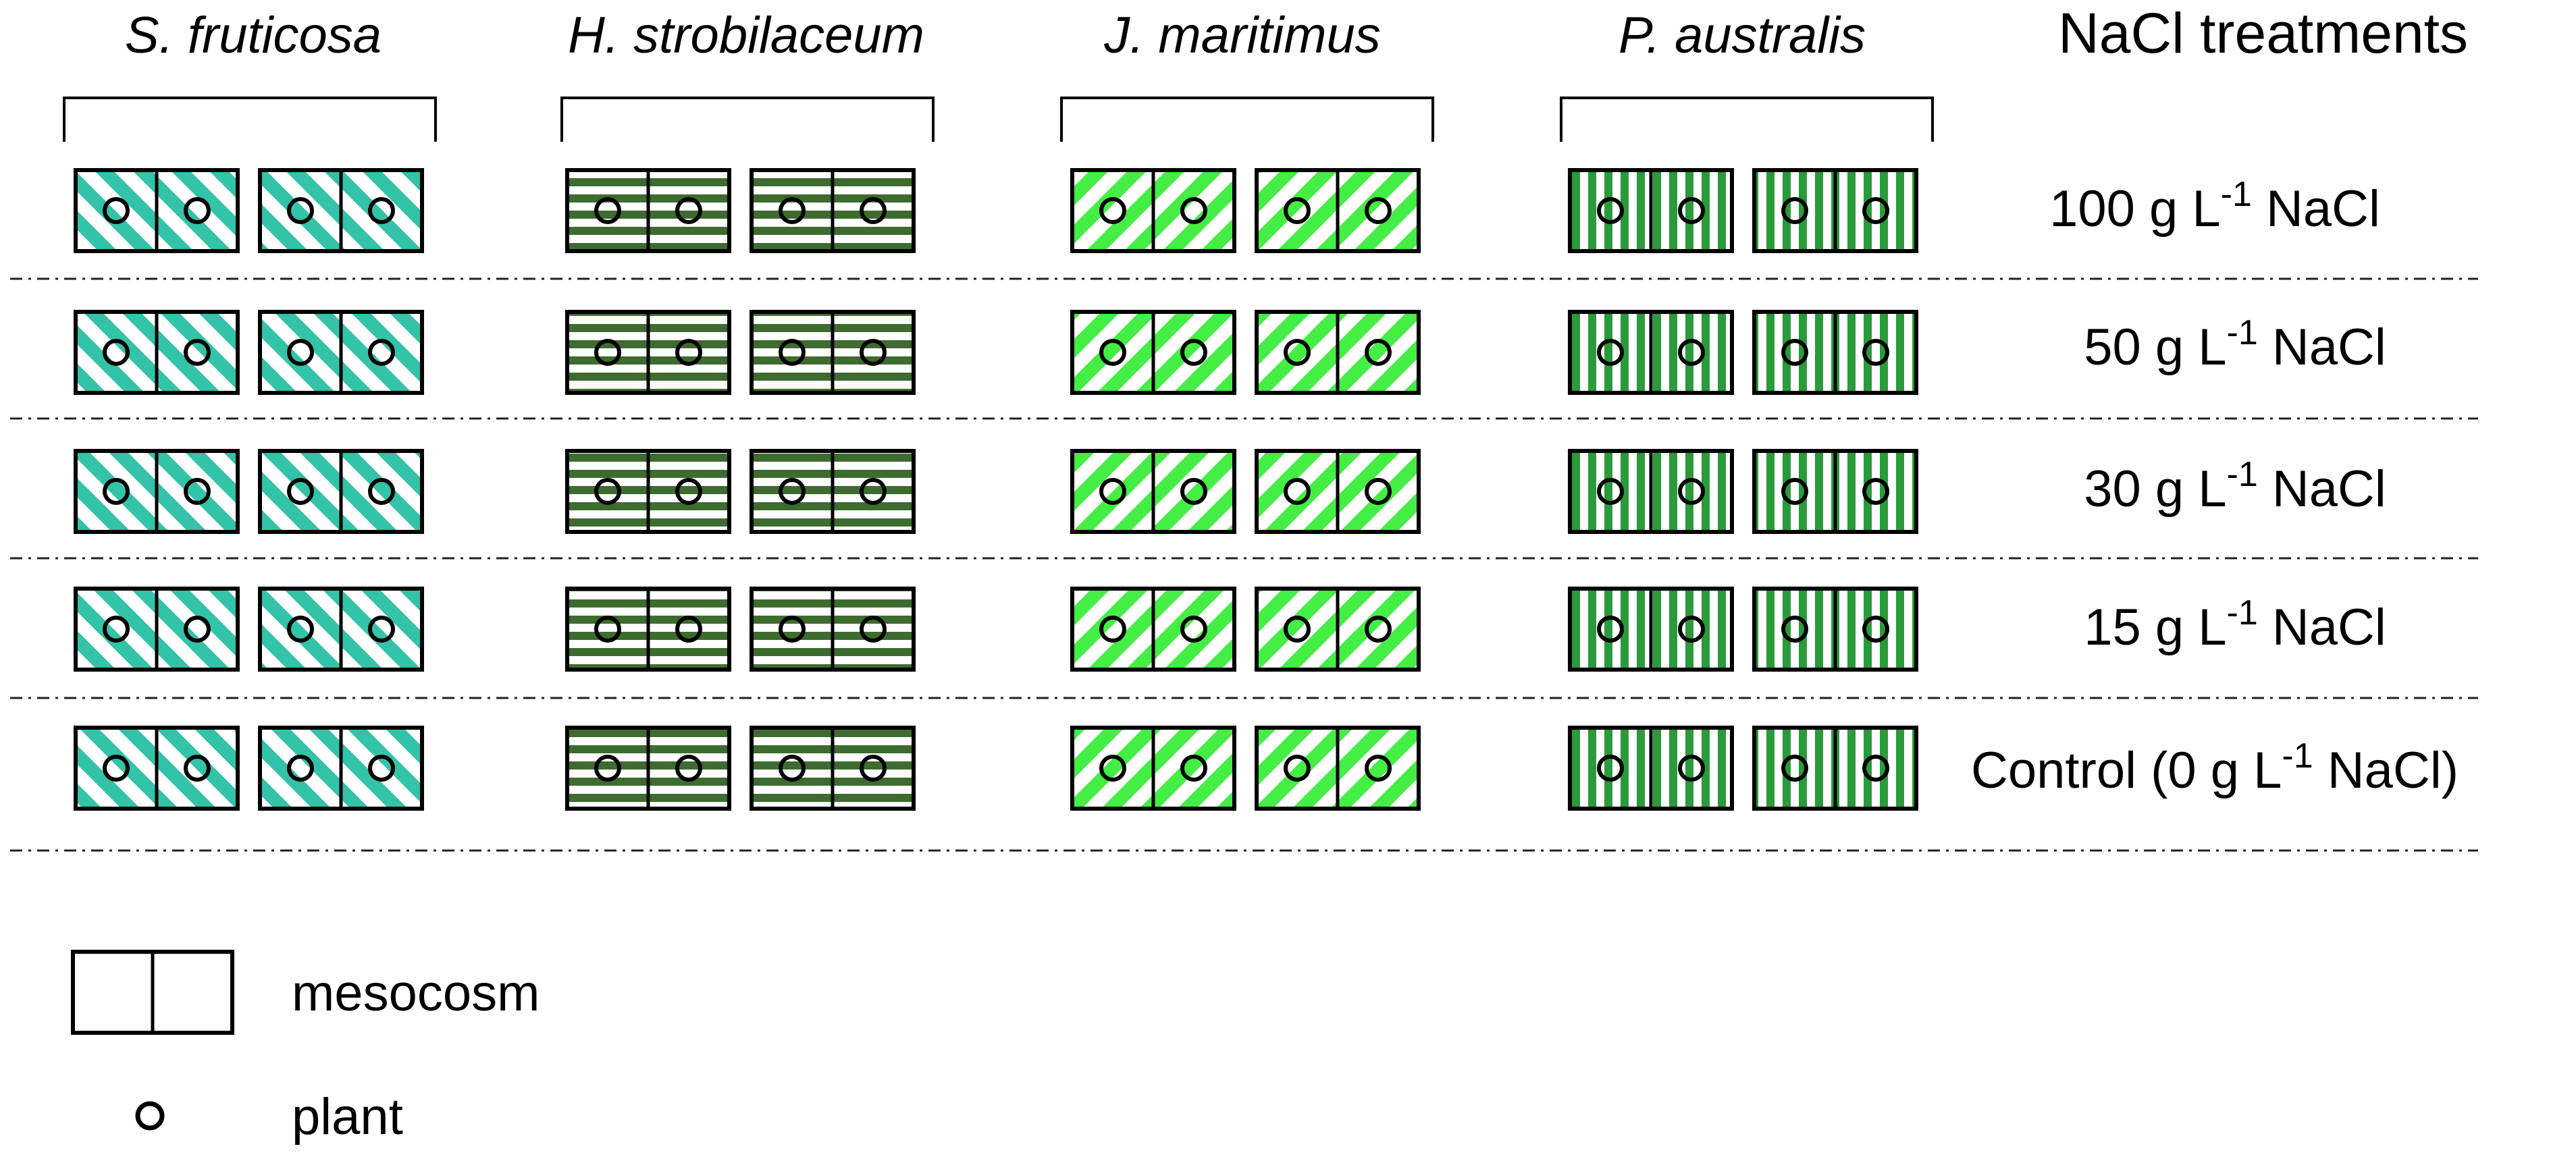  What do you see at coordinates (305, 1047) in the screenshot?
I see `legend: mesocosm plant` at bounding box center [305, 1047].